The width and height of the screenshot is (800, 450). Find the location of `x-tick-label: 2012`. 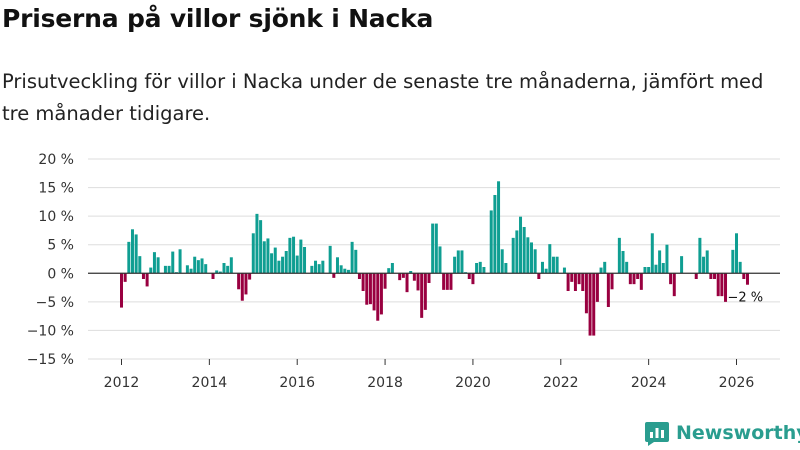

x-tick-label: 2012 is located at coordinates (122, 383).